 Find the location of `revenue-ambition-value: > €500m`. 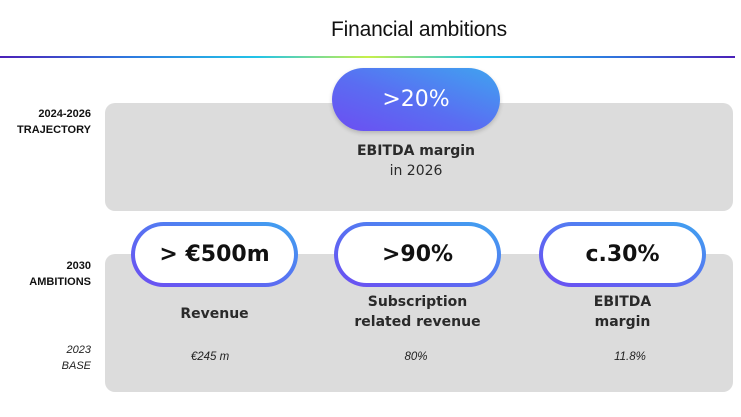

revenue-ambition-value: > €500m is located at coordinates (214, 254).